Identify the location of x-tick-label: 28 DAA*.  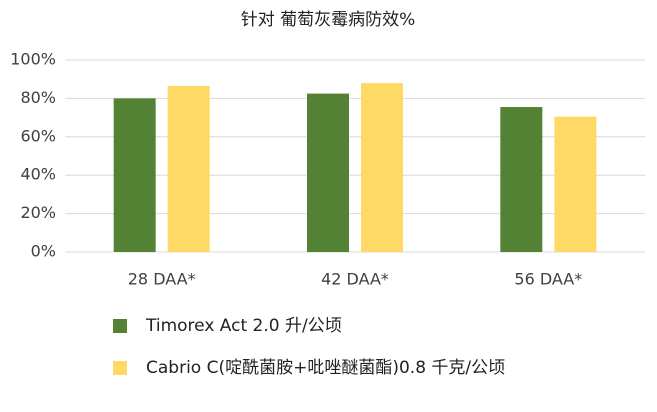
(162, 279).